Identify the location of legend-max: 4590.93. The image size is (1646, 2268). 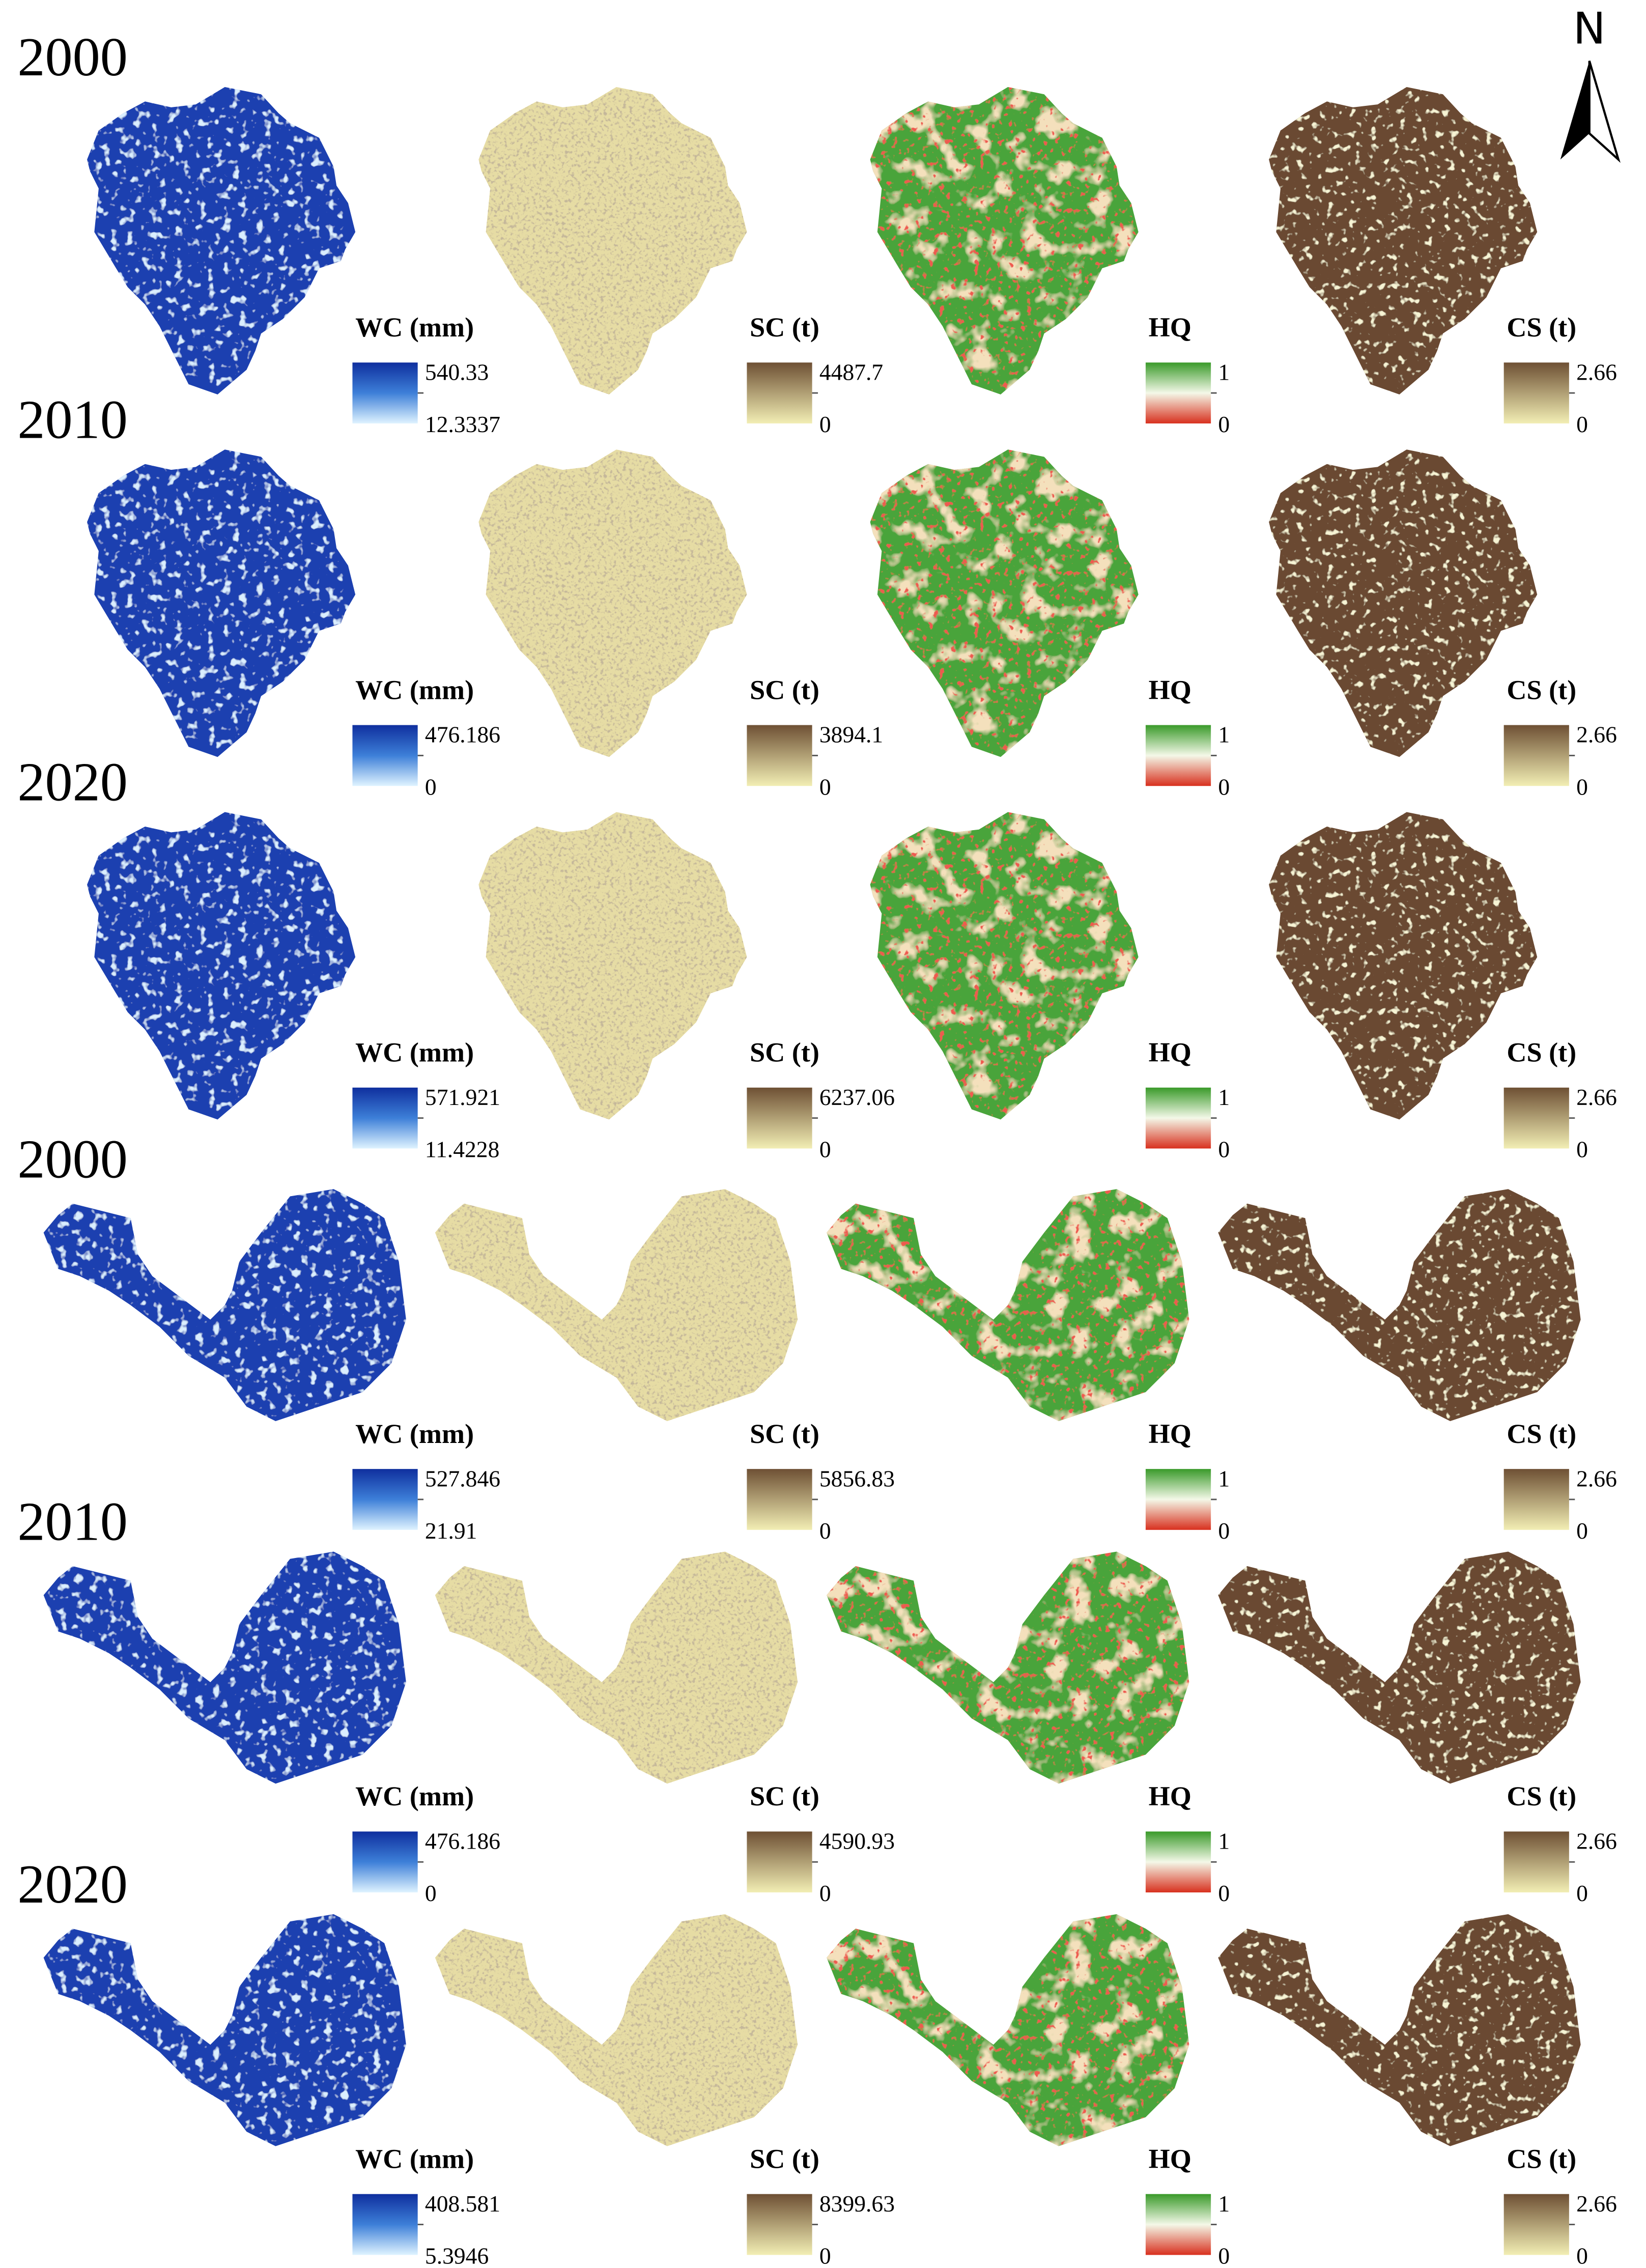
(857, 1841).